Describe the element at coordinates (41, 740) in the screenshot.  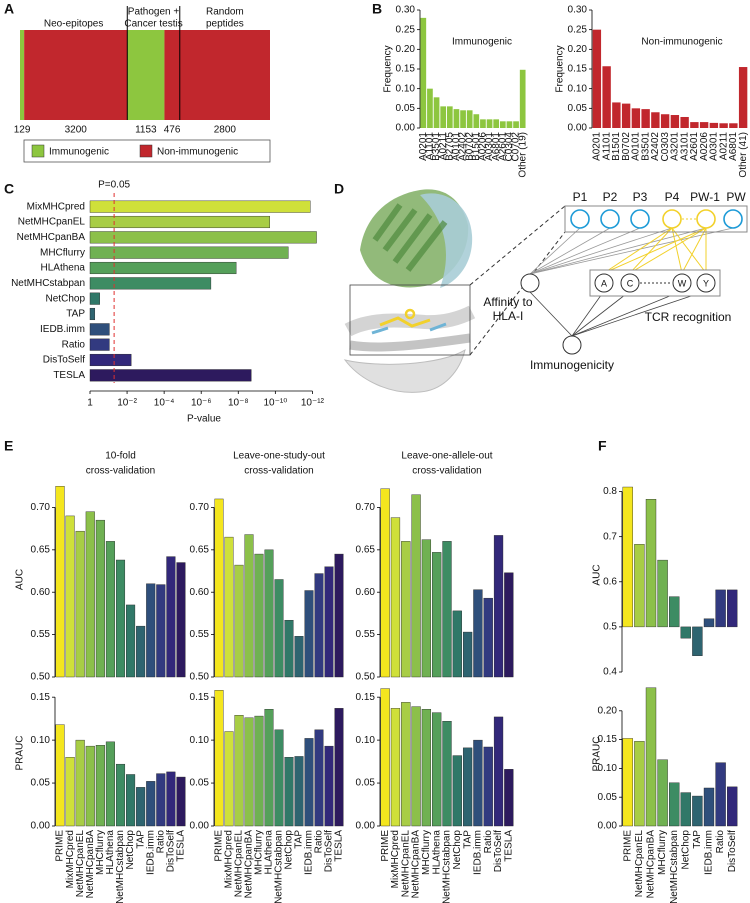
I see `y-tick-label: 0.10` at that location.